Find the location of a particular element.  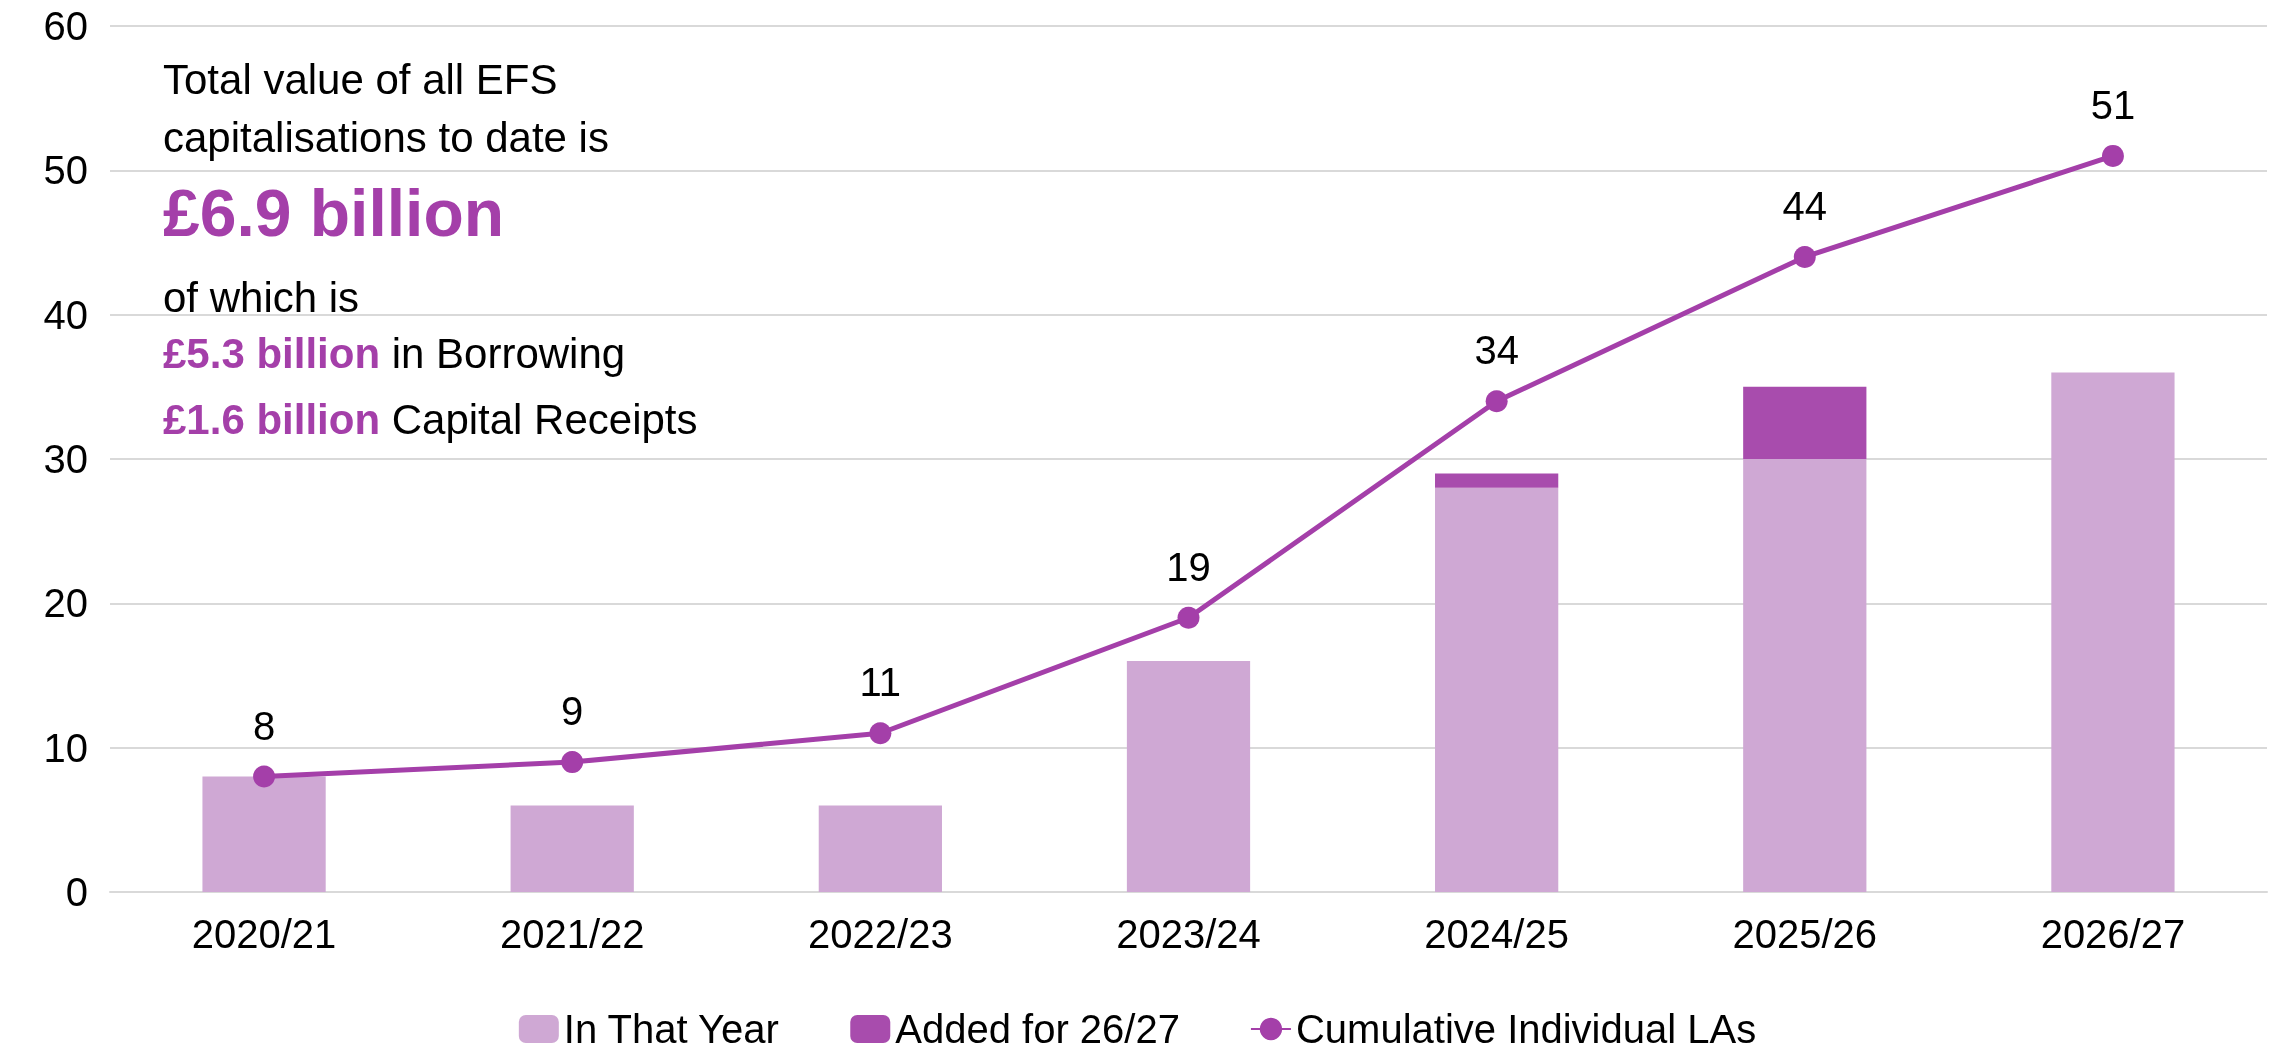

legend-label: Cumulative Individual LAs is located at coordinates (1526, 1029).